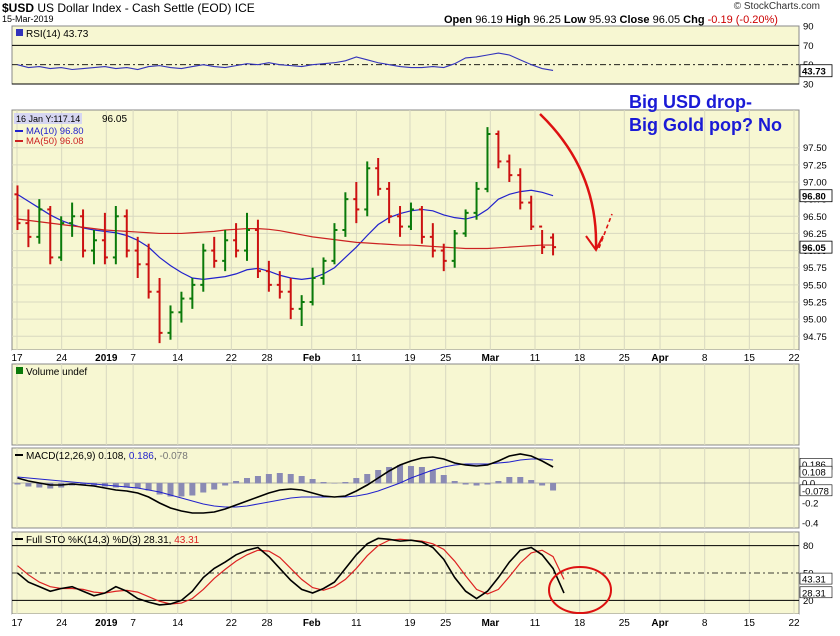  What do you see at coordinates (410, 623) in the screenshot?
I see `x-axis-2-label: 19` at bounding box center [410, 623].